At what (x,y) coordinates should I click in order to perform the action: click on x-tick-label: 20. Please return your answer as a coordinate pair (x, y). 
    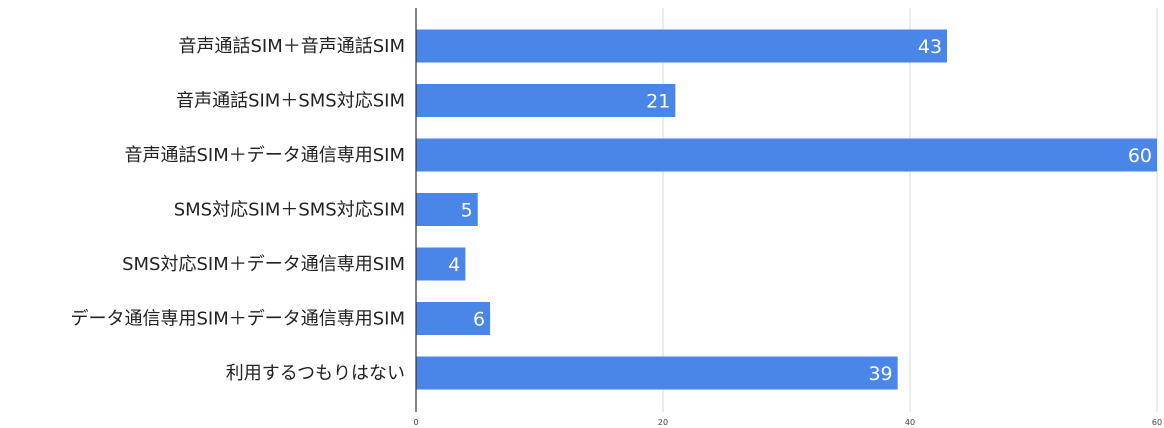
    Looking at the image, I should click on (663, 422).